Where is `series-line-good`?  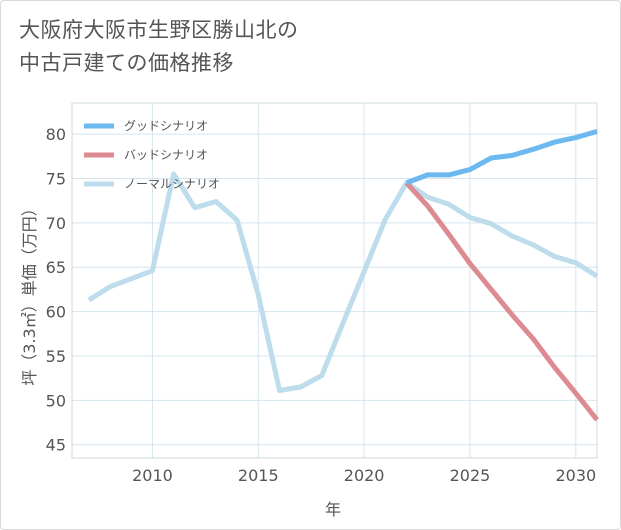
series-line-good is located at coordinates (501, 157).